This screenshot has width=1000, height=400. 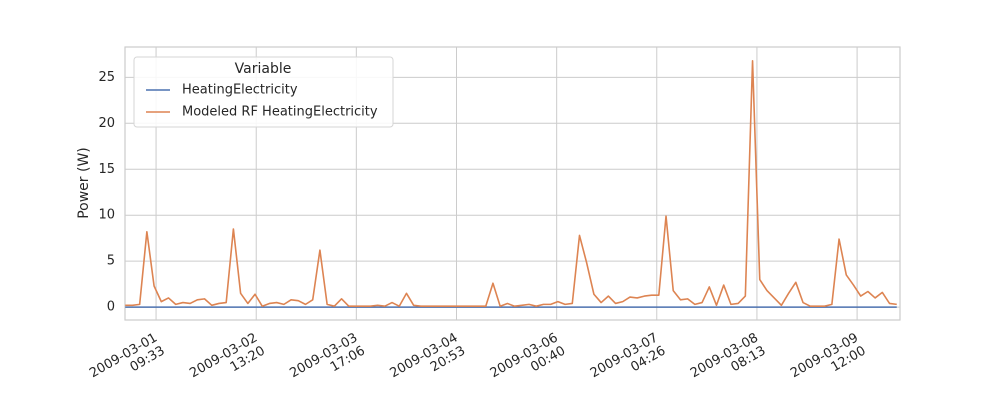 I want to click on y-tick-label: 15, so click(x=106, y=169).